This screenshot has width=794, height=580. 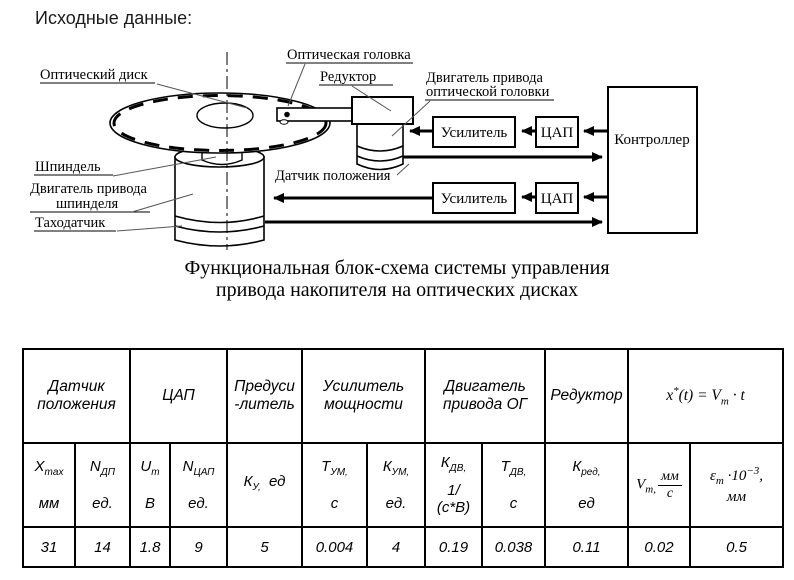 I want to click on optical-disk, so click(x=220, y=123).